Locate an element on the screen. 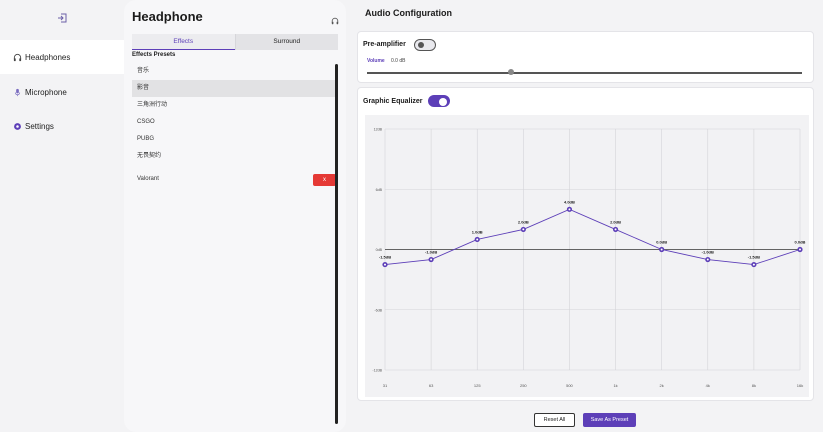 This screenshot has height=432, width=823. preamp-label: Pre-amplifier is located at coordinates (384, 44).